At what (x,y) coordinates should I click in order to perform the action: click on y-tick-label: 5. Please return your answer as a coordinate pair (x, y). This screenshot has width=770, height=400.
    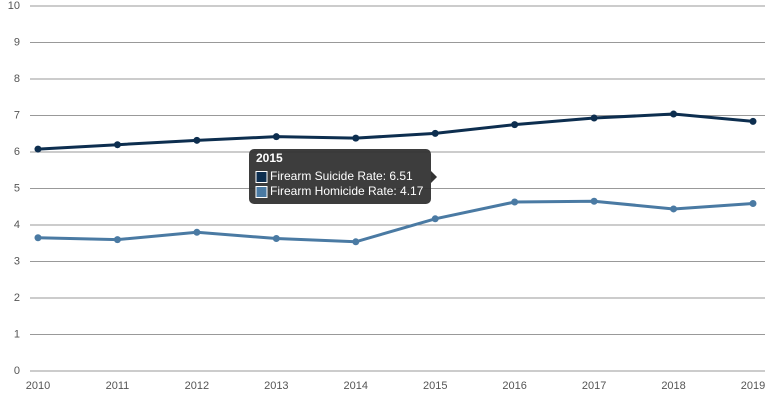
    Looking at the image, I should click on (17, 188).